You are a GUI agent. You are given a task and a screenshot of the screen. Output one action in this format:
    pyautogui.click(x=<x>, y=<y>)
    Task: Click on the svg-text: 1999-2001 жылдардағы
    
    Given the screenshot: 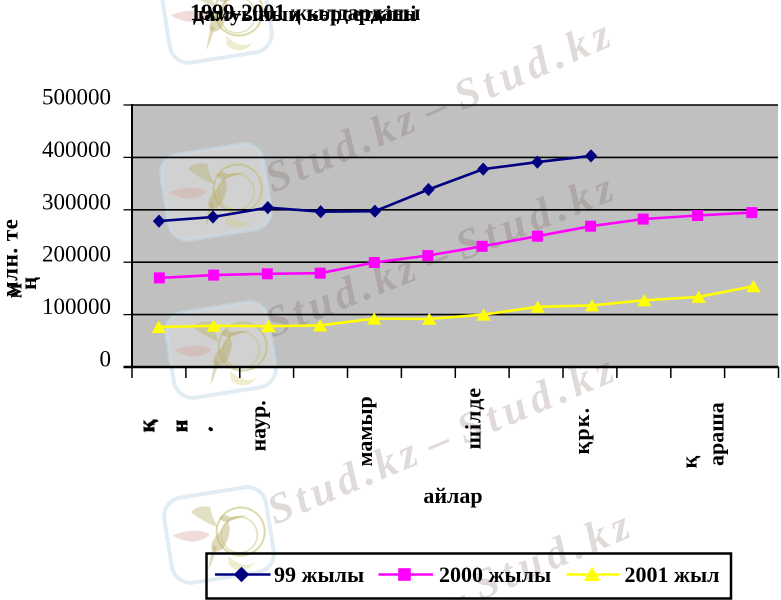 What is the action you would take?
    pyautogui.click(x=305, y=12)
    